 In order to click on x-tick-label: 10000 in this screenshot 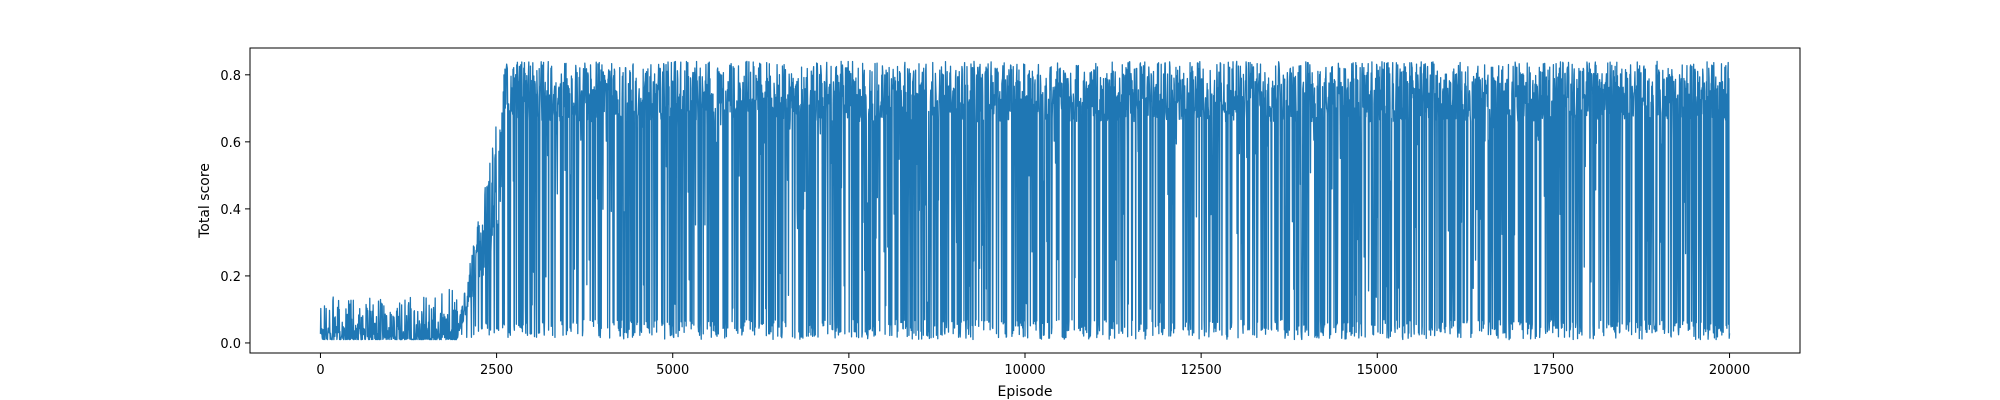, I will do `click(1024, 370)`.